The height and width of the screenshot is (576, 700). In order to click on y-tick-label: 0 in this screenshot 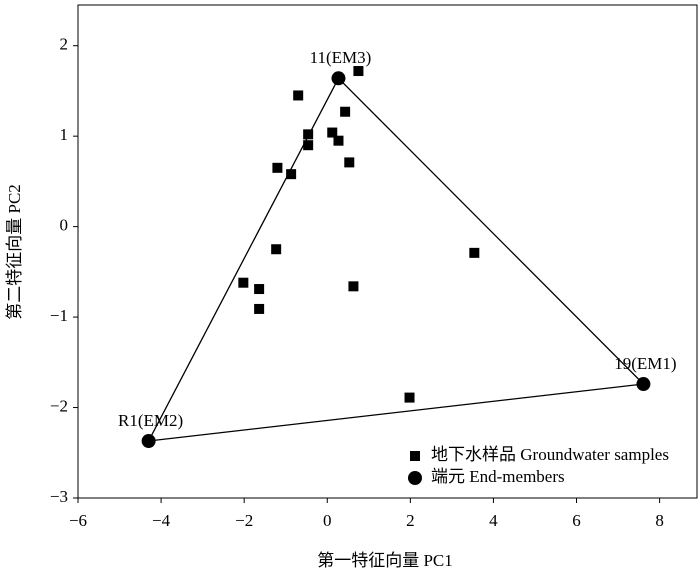, I will do `click(64, 225)`.